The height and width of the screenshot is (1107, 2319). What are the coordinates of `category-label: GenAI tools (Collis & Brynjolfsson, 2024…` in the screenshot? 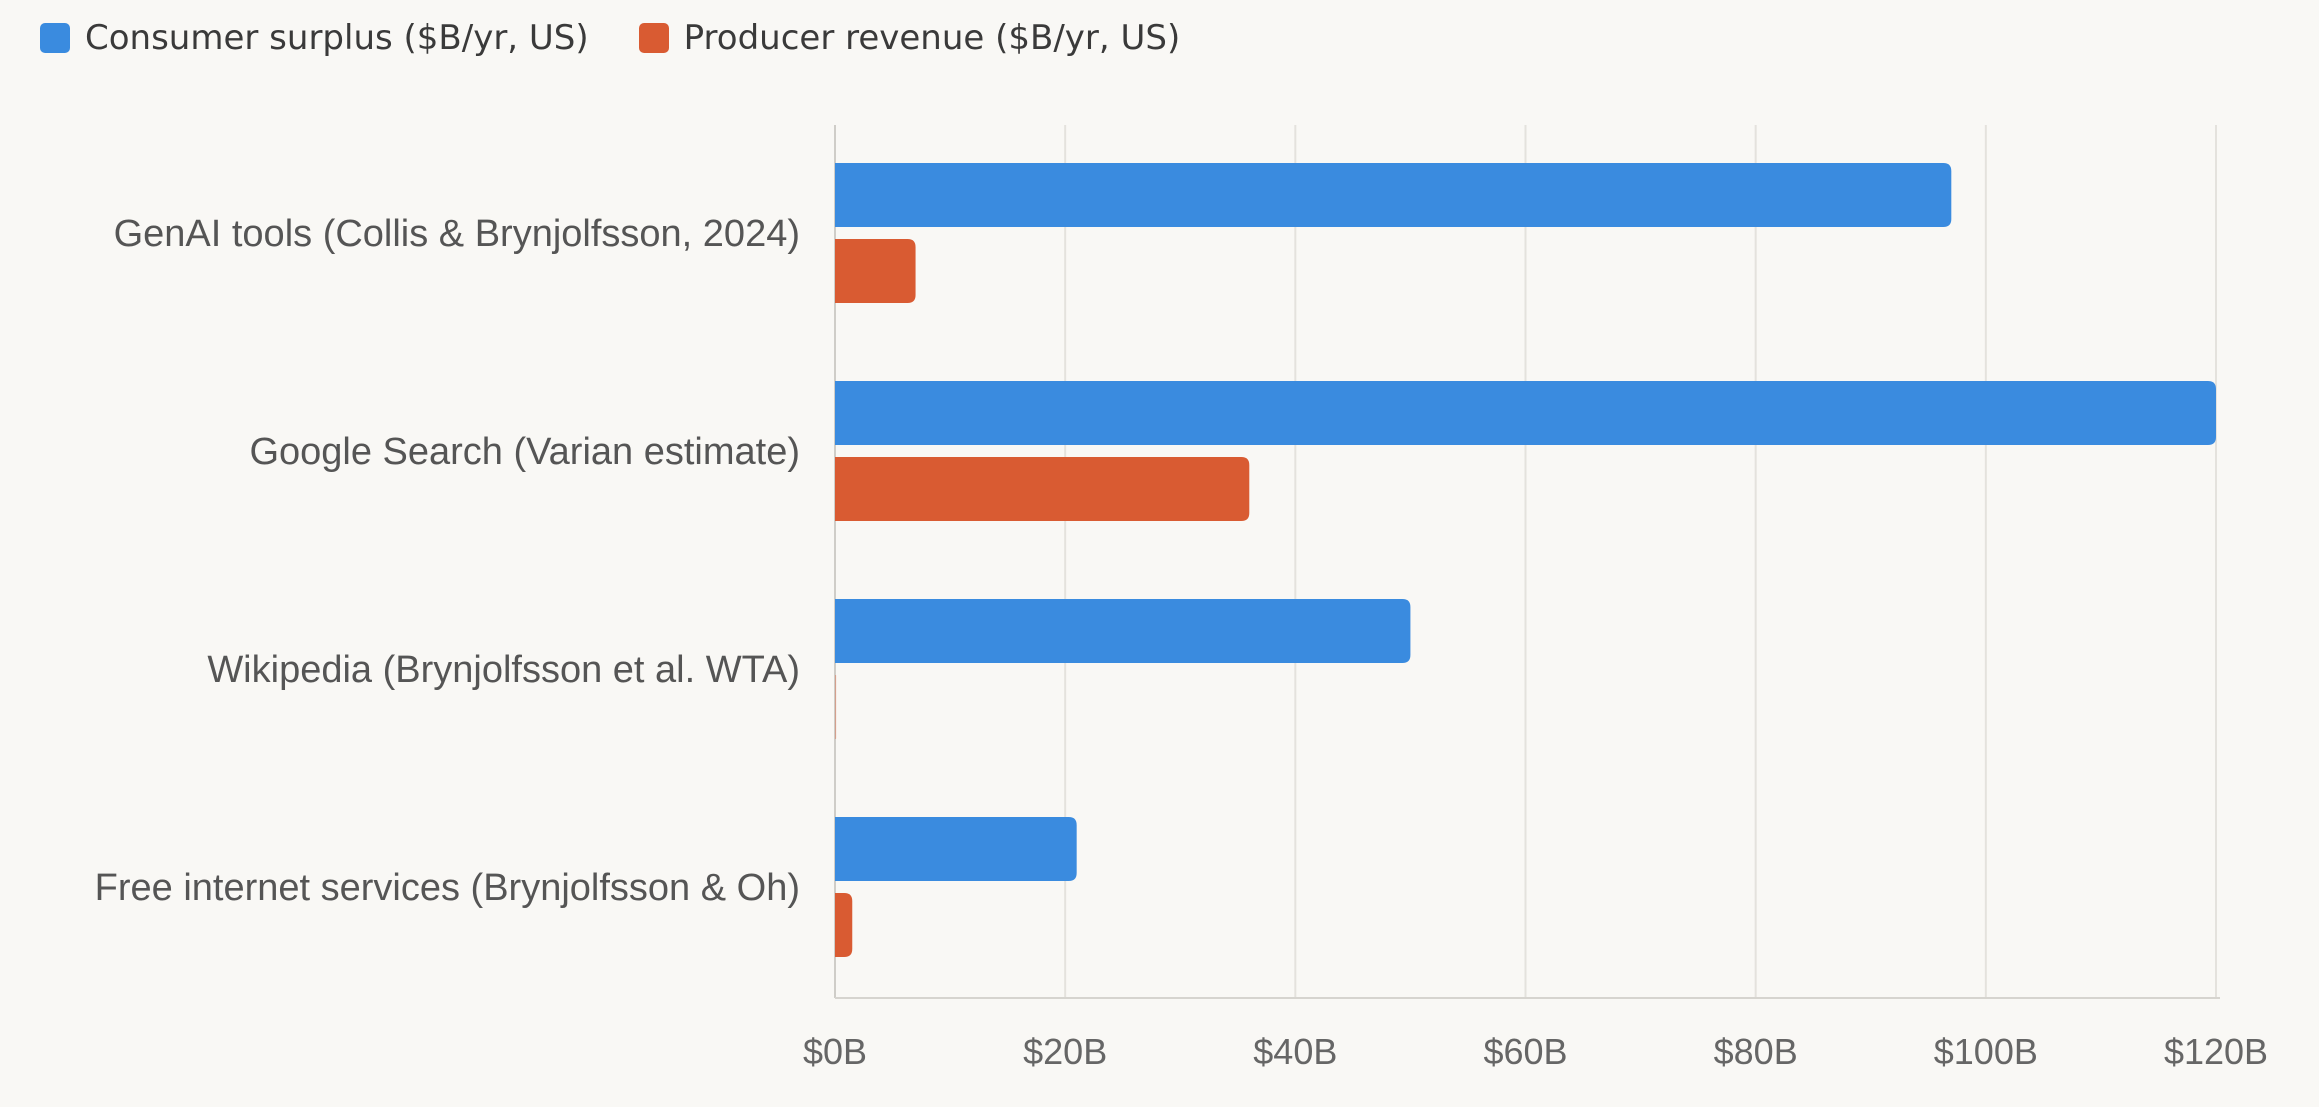 It's located at (457, 234).